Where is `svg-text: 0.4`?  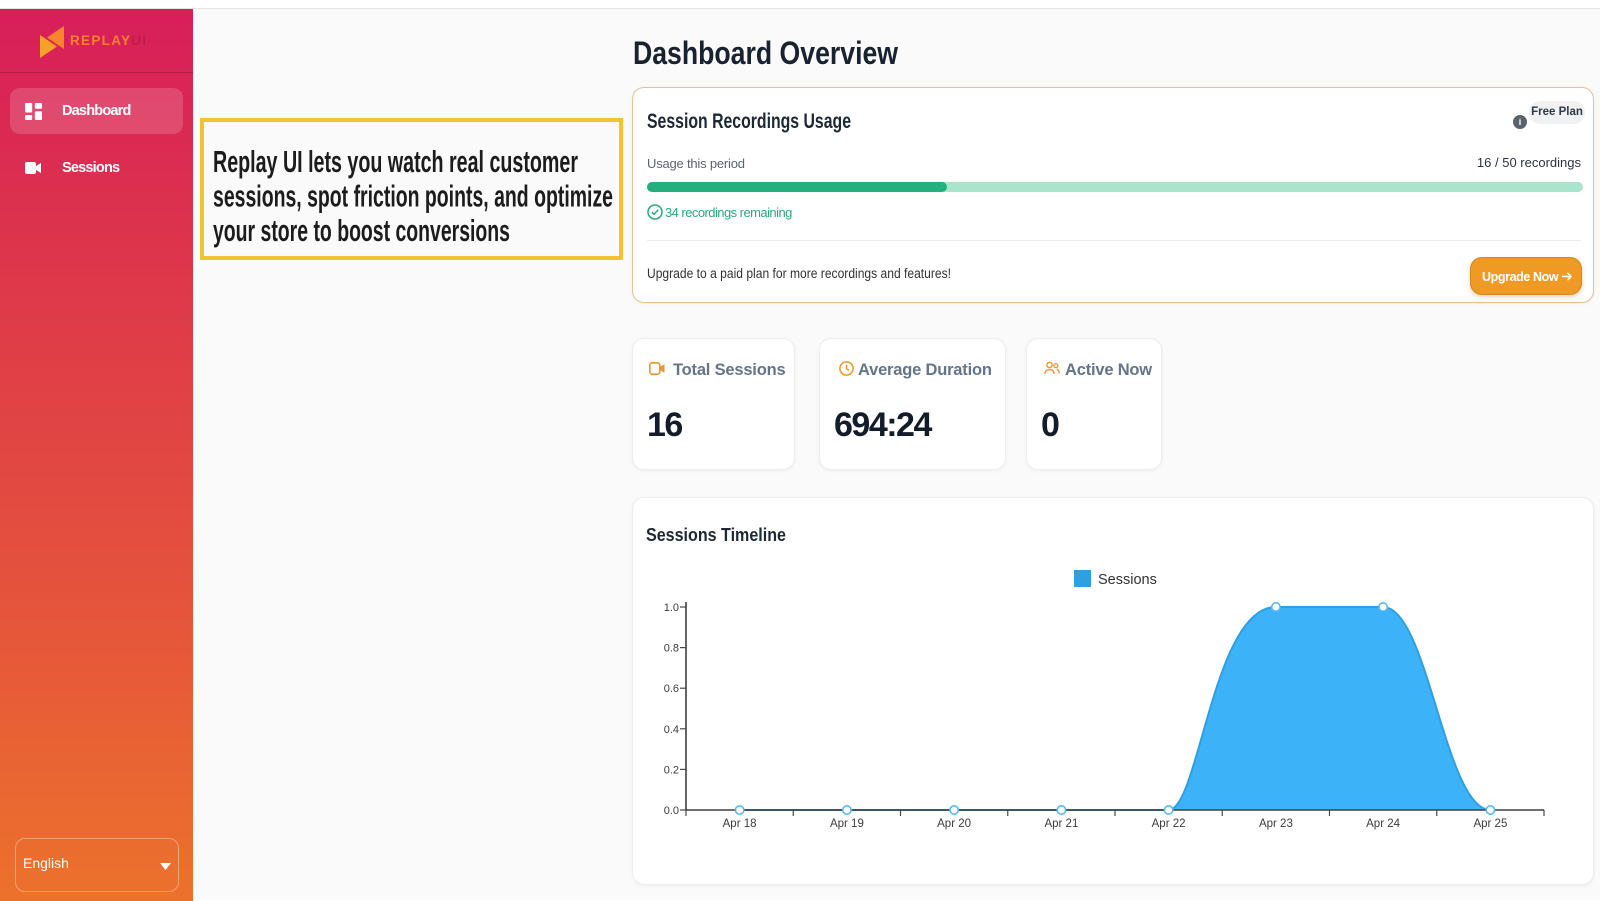
svg-text: 0.4 is located at coordinates (671, 730).